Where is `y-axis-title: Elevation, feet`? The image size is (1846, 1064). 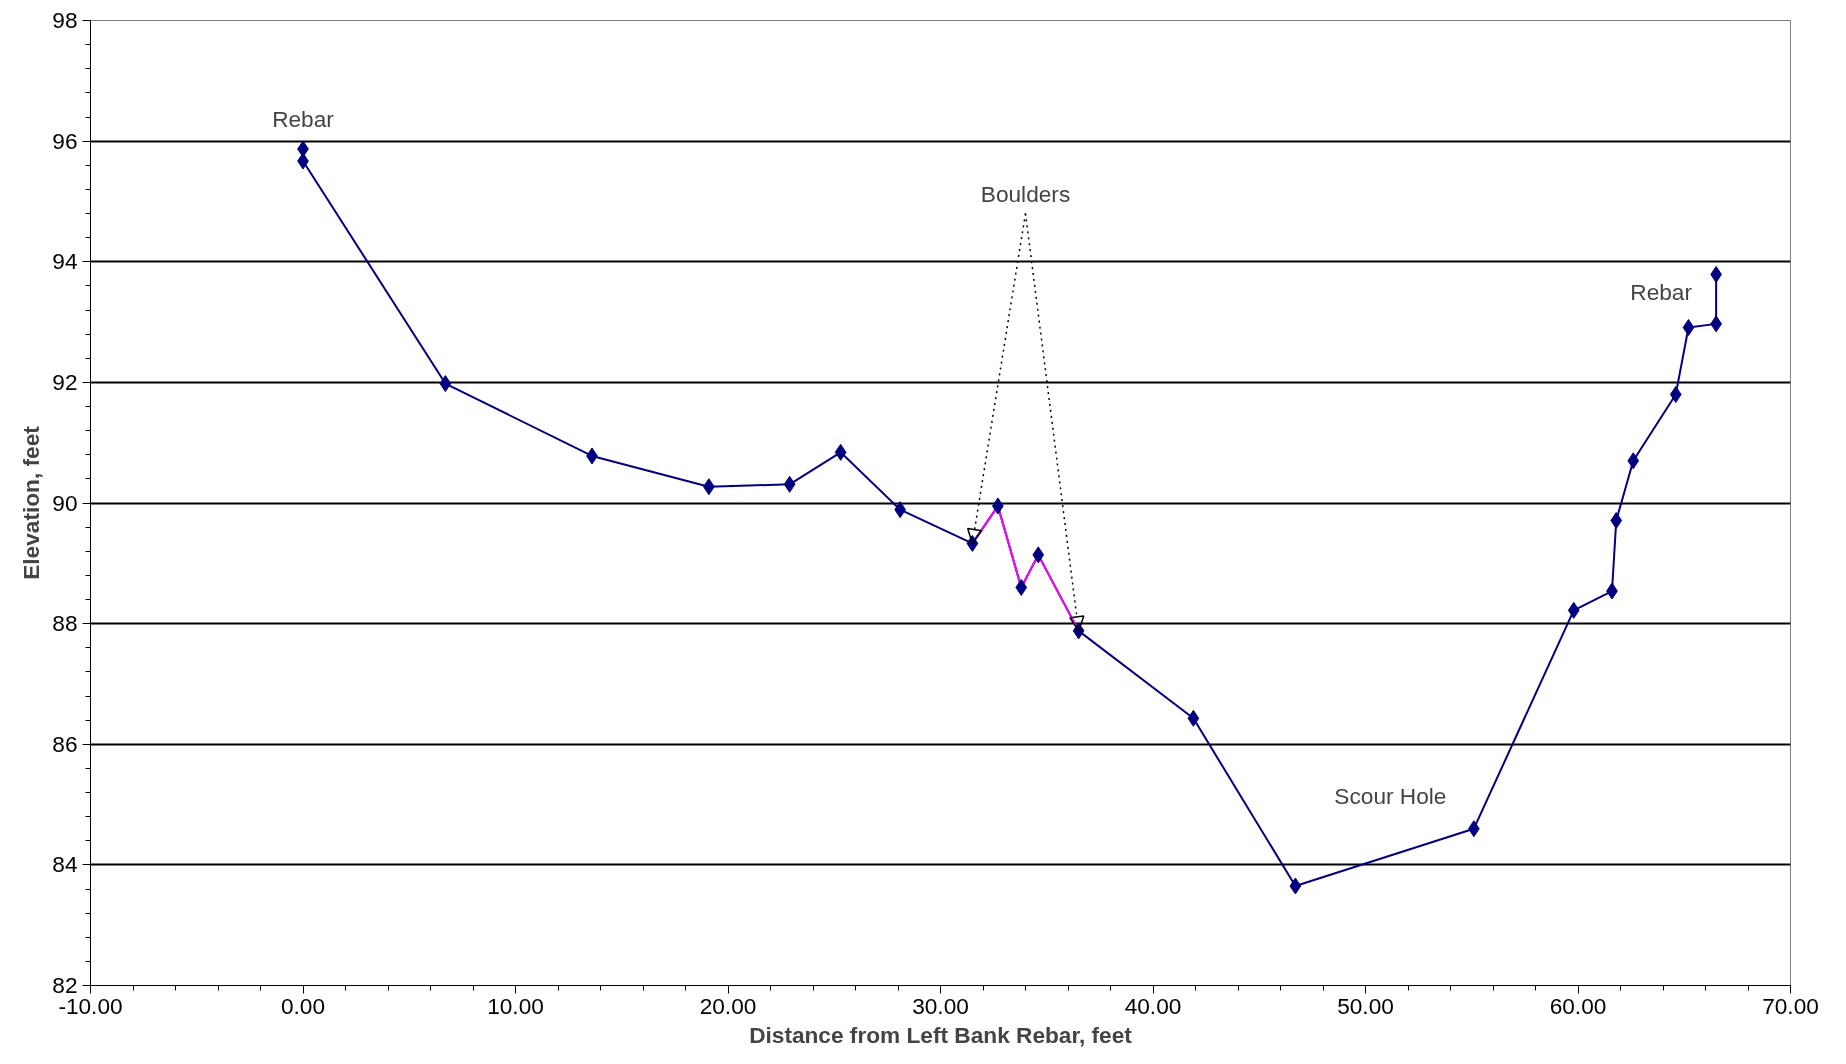 y-axis-title: Elevation, feet is located at coordinates (31, 502).